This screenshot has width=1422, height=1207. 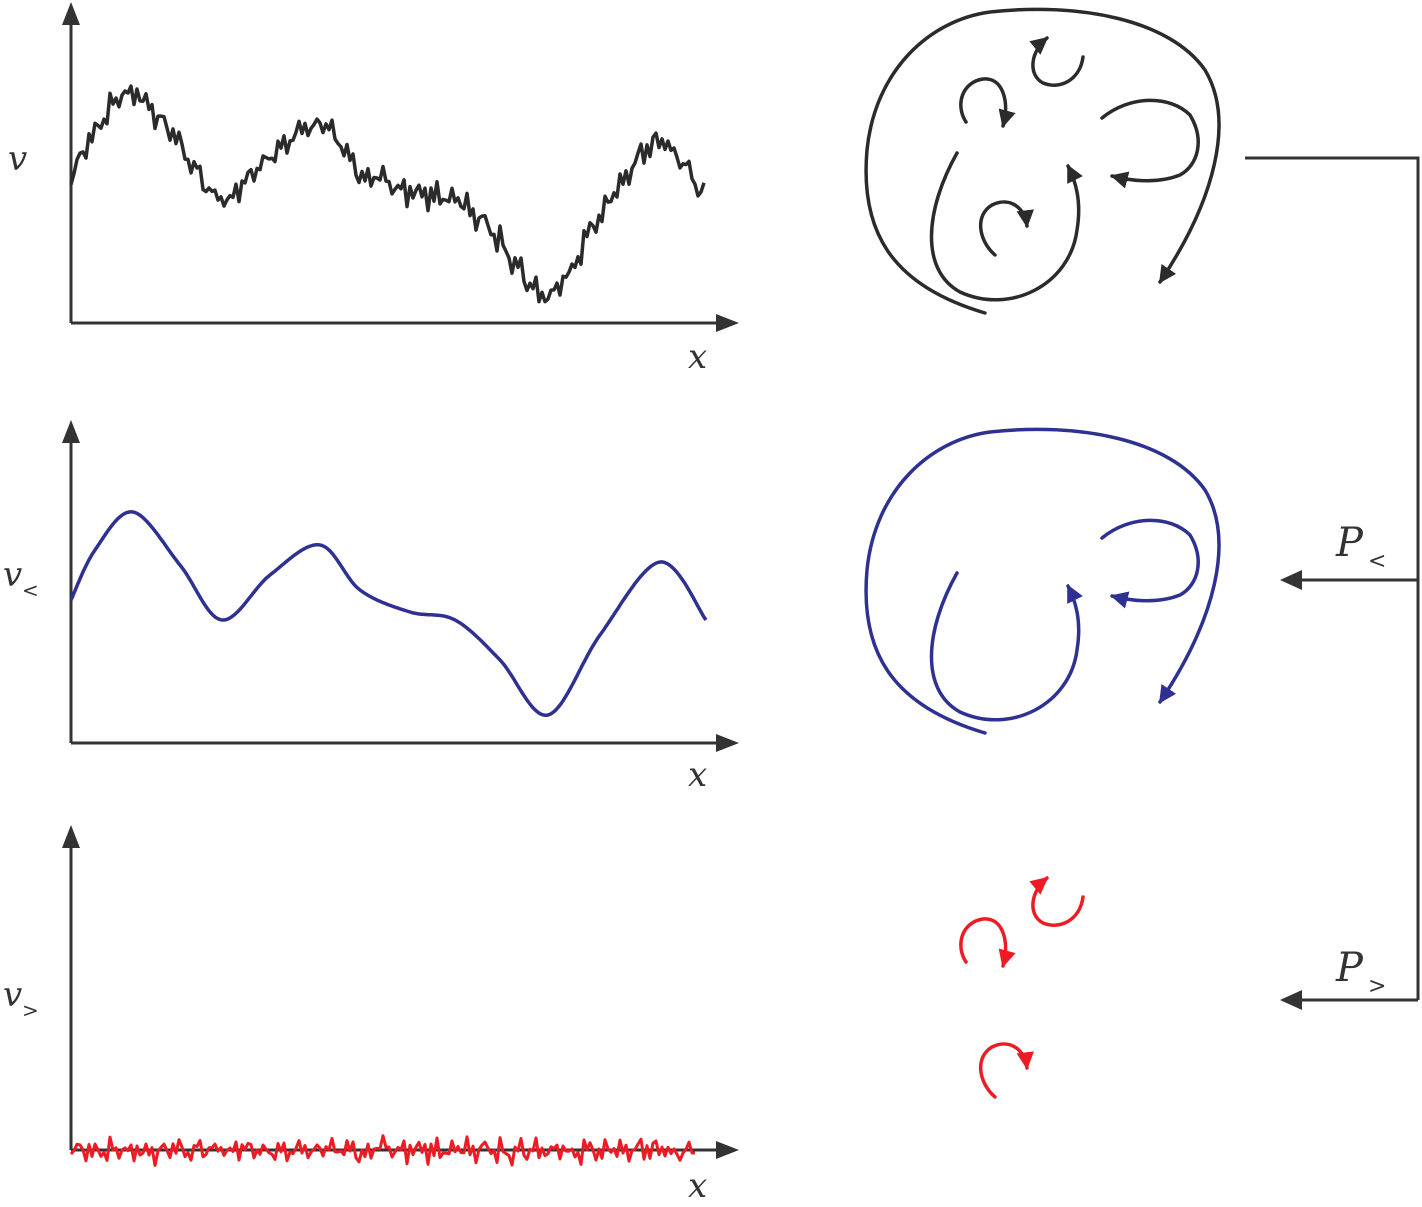 What do you see at coordinates (30, 1010) in the screenshot?
I see `y-axis-label-subscript: >` at bounding box center [30, 1010].